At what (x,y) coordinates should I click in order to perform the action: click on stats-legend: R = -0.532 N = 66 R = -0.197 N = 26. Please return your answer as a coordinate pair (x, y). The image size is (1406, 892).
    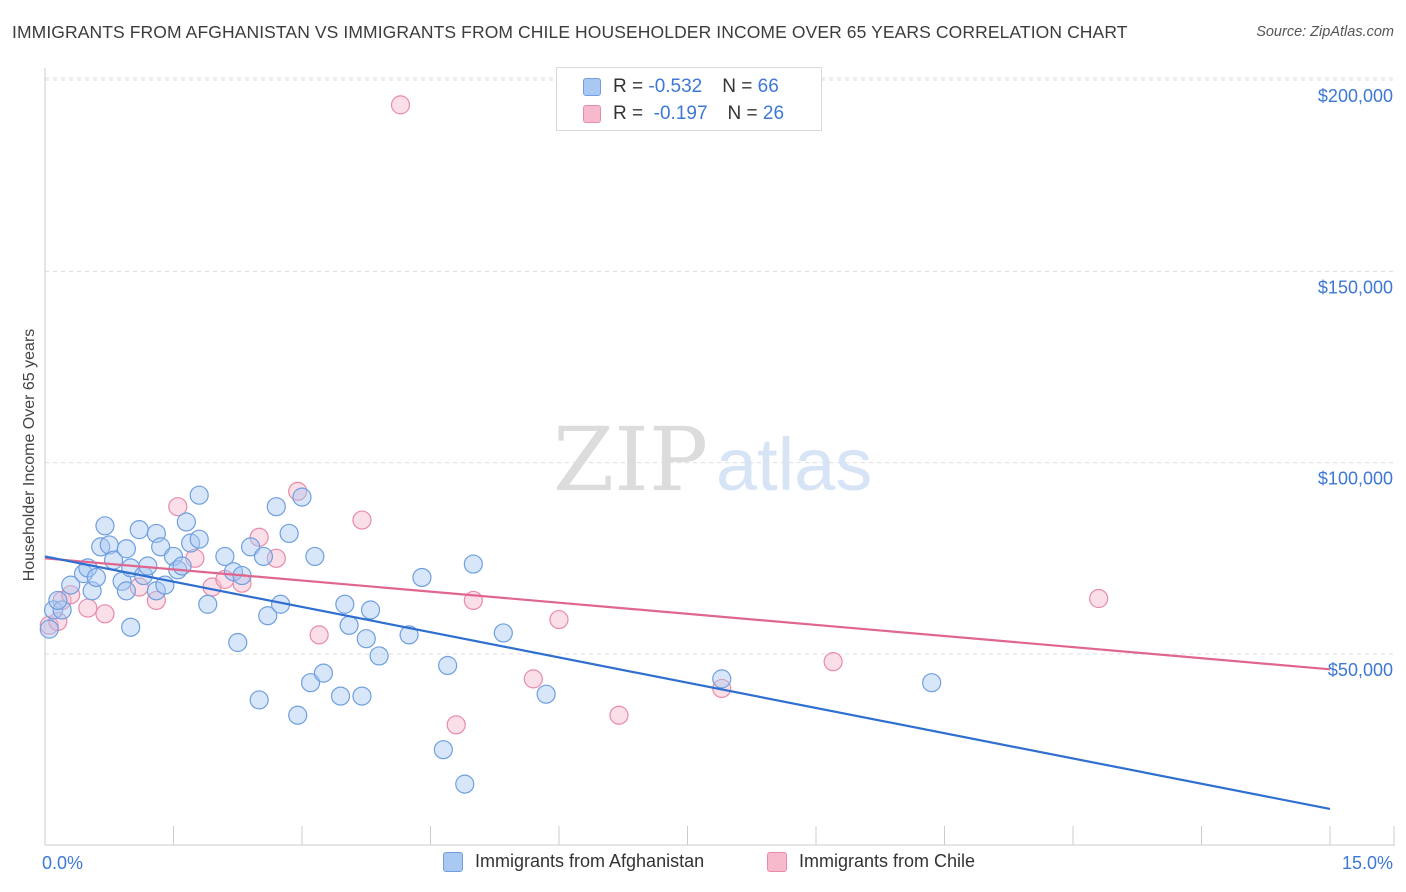
    Looking at the image, I should click on (689, 99).